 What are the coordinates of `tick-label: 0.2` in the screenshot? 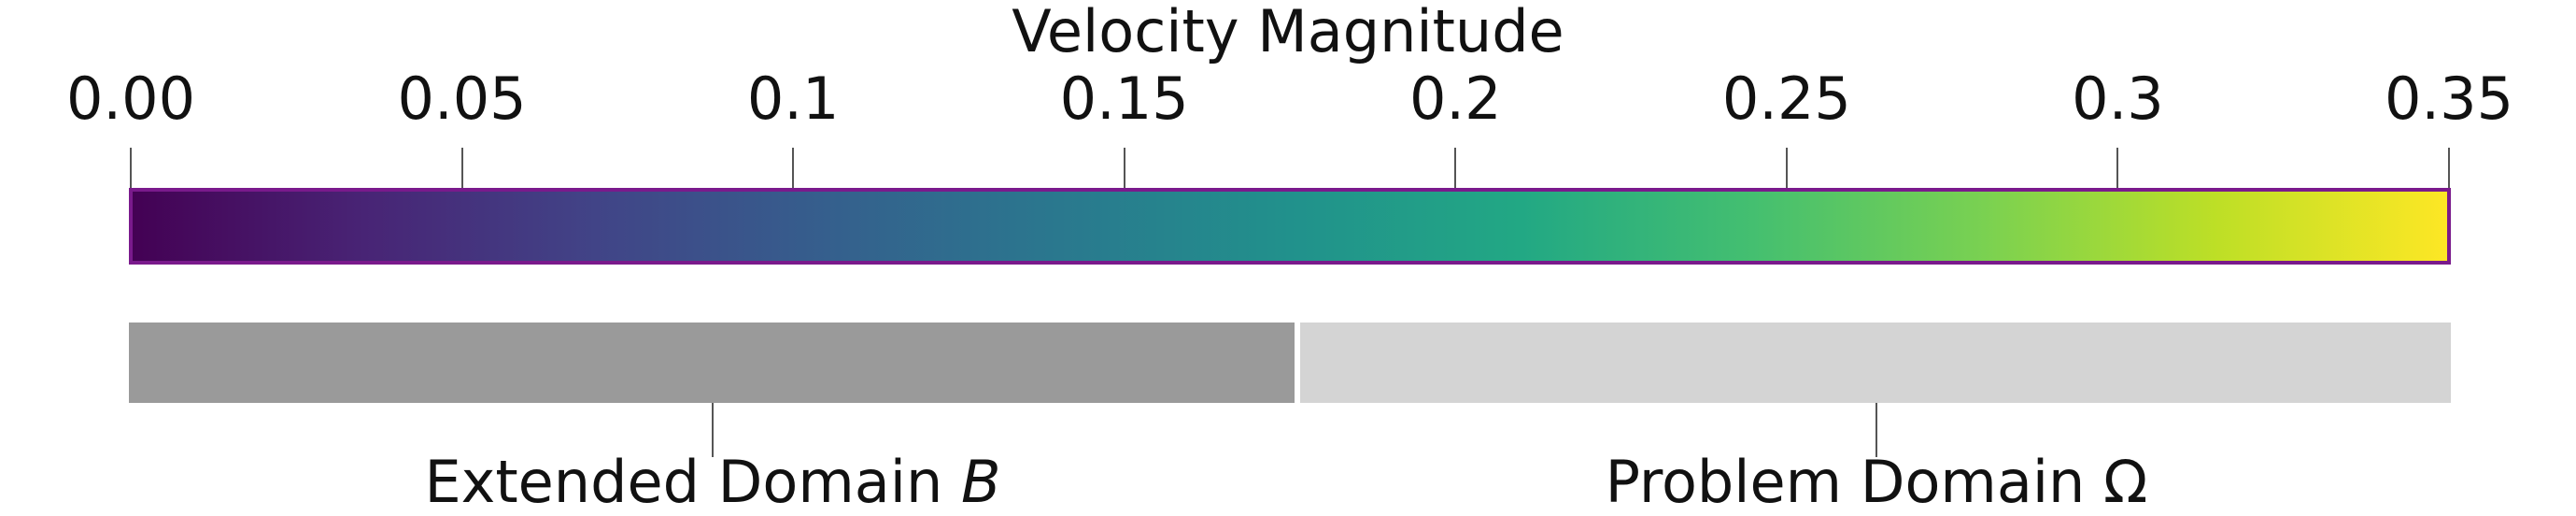 It's located at (1455, 98).